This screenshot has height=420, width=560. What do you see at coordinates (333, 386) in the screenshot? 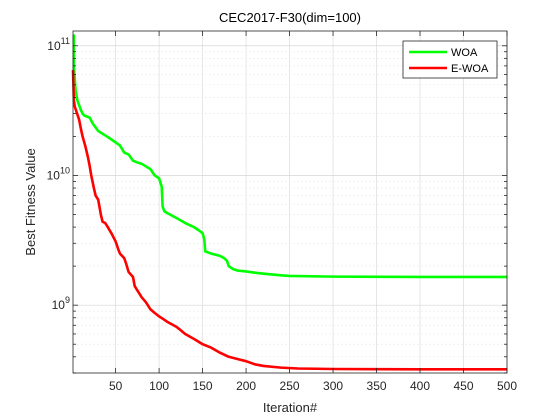
I see `x-tick-label: 300` at bounding box center [333, 386].